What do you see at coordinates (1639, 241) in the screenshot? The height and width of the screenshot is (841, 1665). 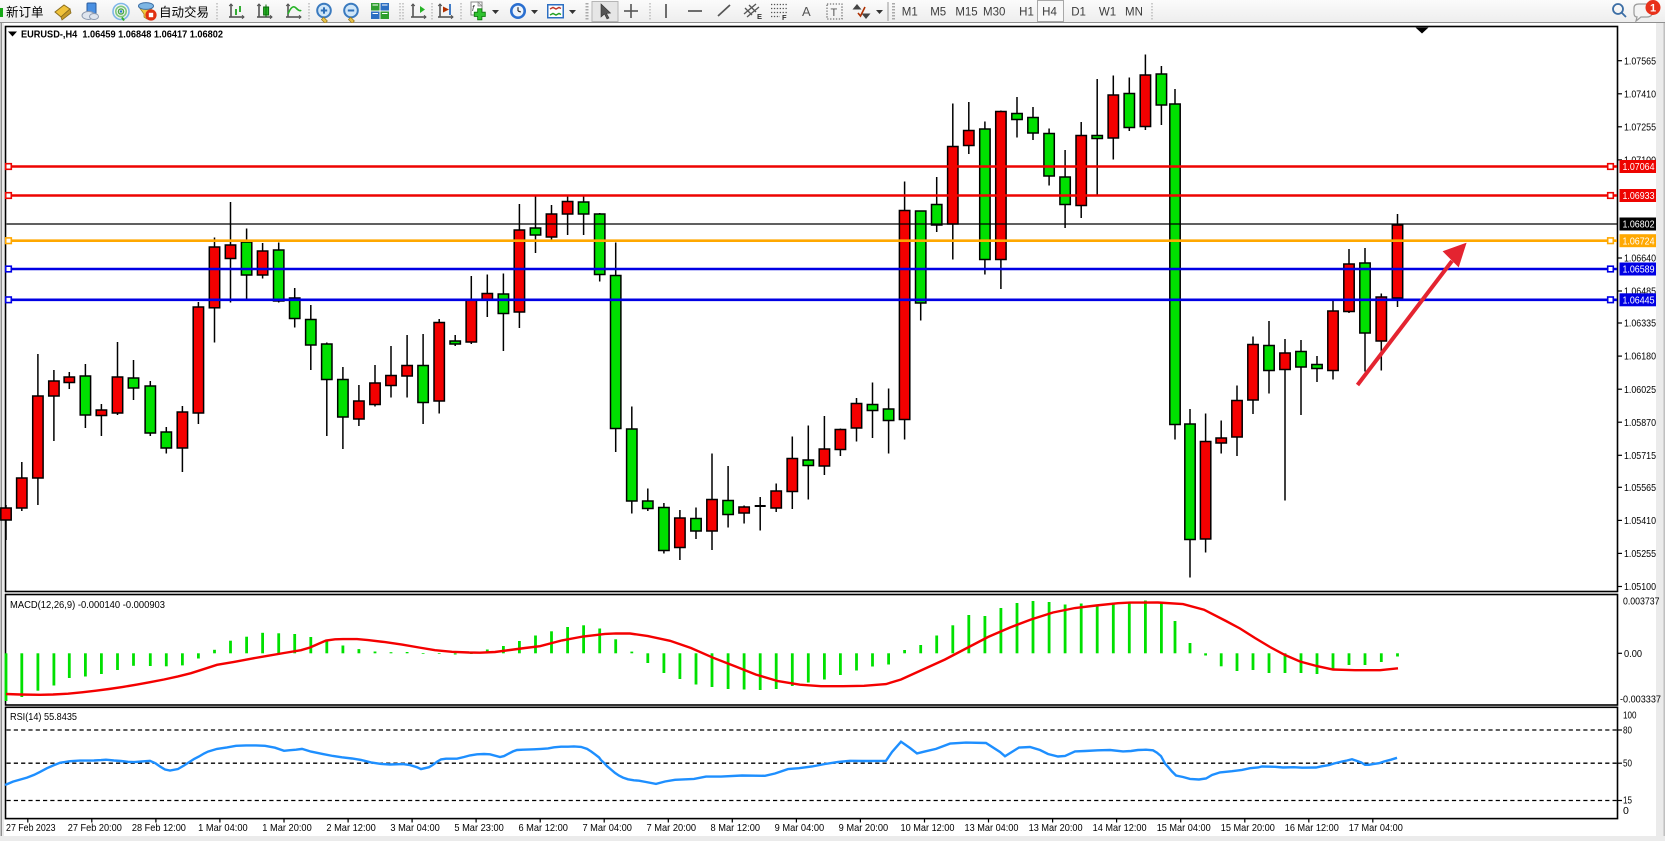 I see `svg-text: 1.06724` at bounding box center [1639, 241].